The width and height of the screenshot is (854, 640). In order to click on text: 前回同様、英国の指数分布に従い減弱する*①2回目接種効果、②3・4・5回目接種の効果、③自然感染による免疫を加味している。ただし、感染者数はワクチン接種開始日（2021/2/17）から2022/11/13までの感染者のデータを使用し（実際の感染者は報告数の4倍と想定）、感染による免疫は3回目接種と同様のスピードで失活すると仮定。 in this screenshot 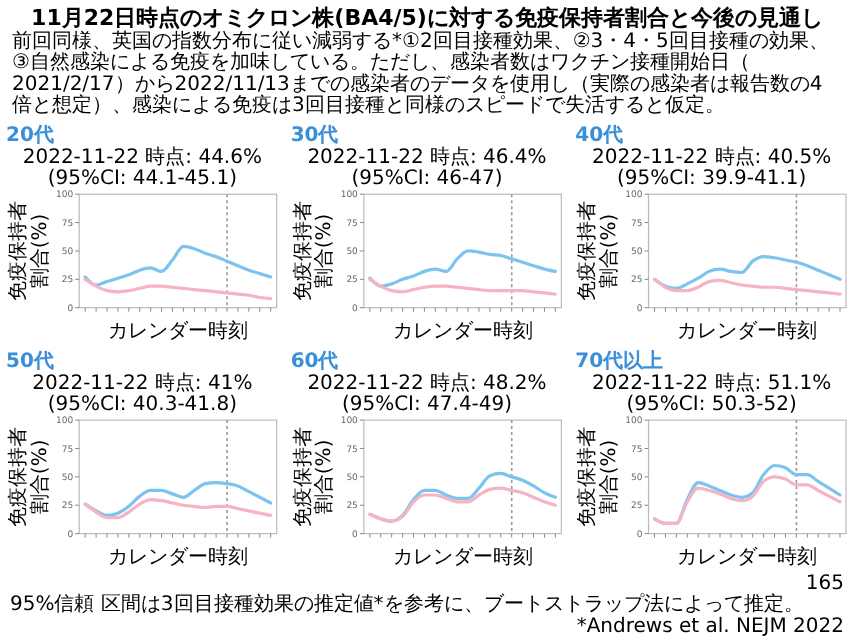, I will do `click(420, 73)`.